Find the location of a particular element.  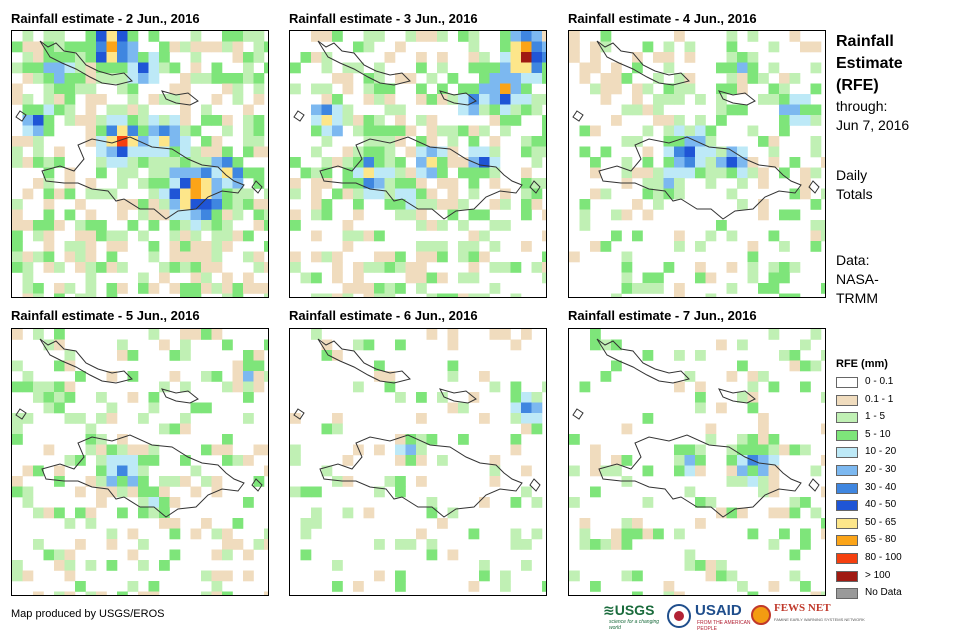

through-label: through: is located at coordinates (862, 106).